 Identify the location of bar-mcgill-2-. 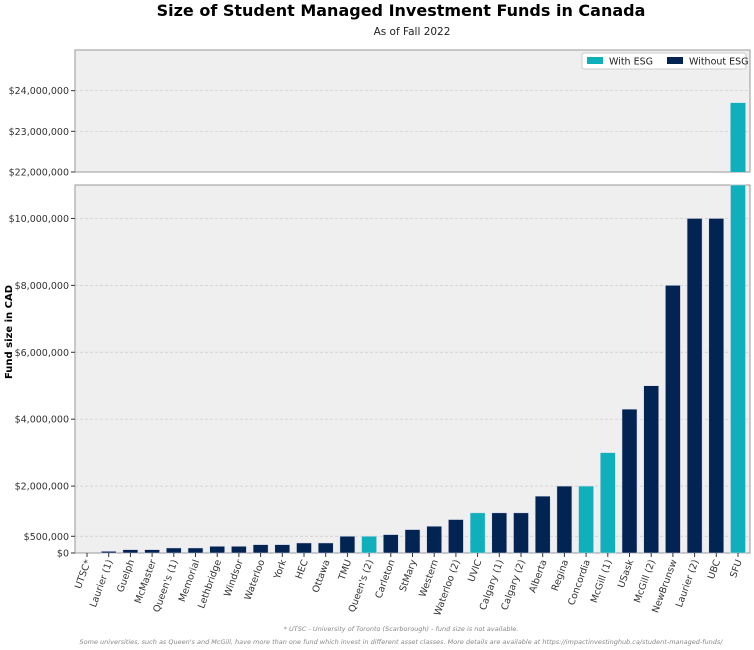
(651, 469).